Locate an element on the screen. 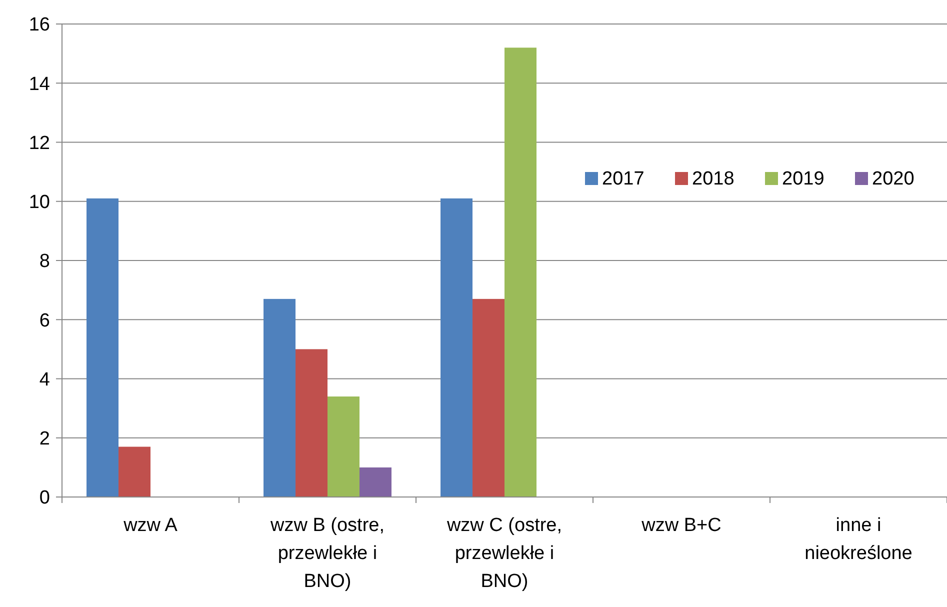 The image size is (947, 607). y-tick-label: 8 is located at coordinates (44, 261).